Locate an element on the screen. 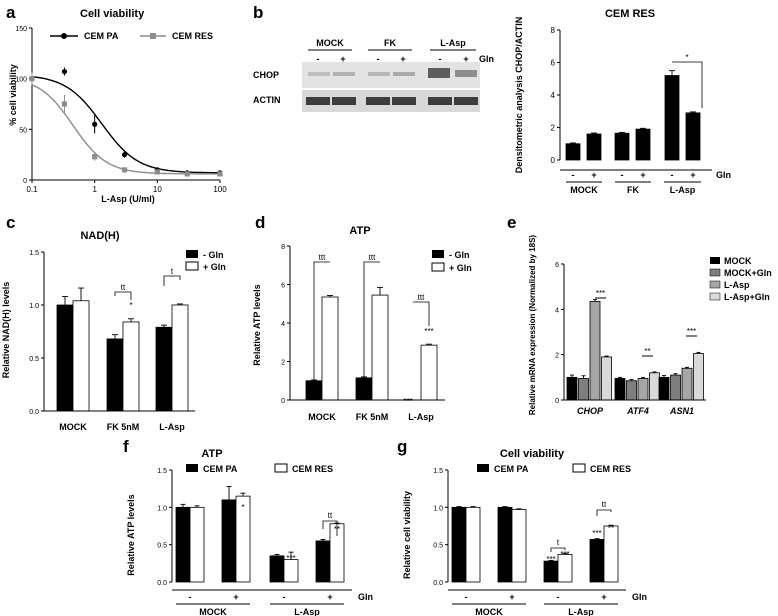 The image size is (778, 616). x-tick-label: 1 is located at coordinates (94, 189).